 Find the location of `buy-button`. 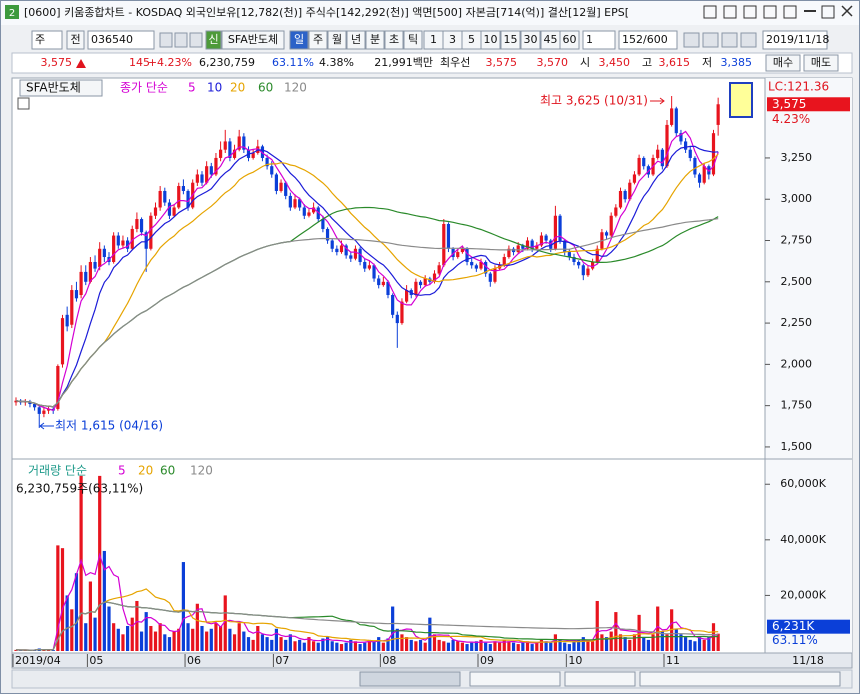

buy-button is located at coordinates (783, 63).